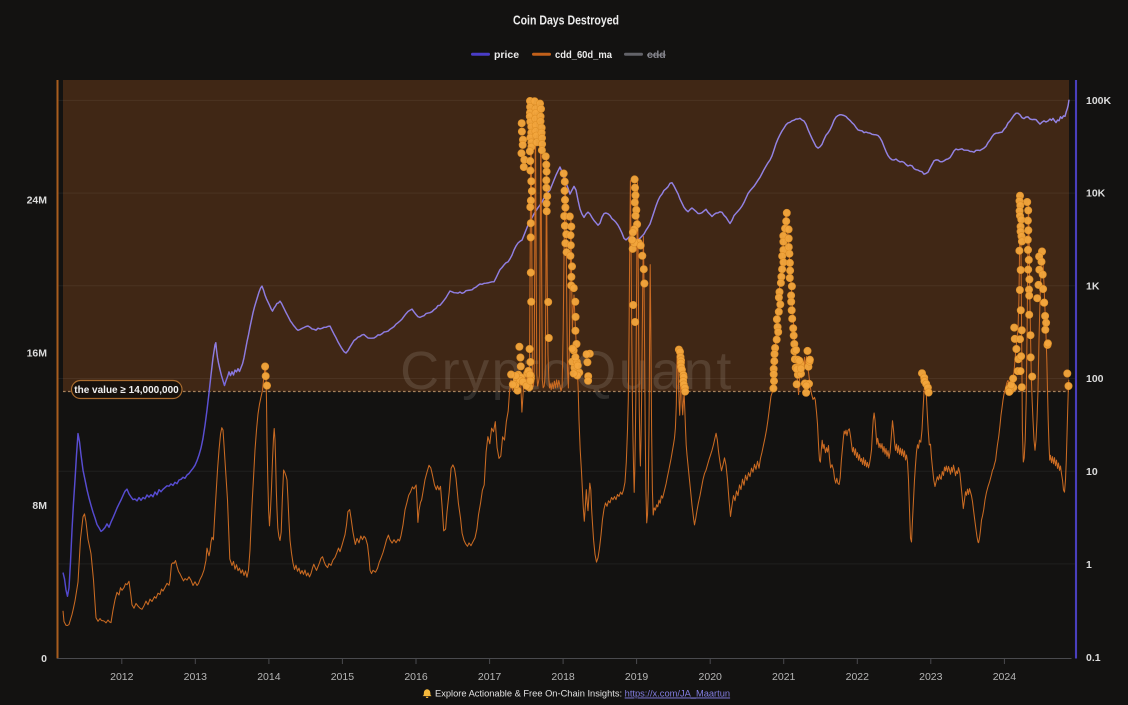  What do you see at coordinates (931, 677) in the screenshot?
I see `svg-text: 2023` at bounding box center [931, 677].